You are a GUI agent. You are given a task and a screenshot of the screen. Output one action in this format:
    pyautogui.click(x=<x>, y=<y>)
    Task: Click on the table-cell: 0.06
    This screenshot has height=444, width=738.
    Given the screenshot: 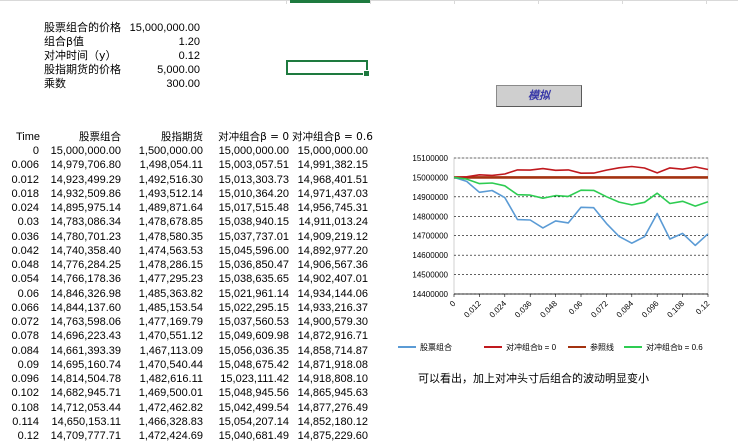 What is the action you would take?
    pyautogui.click(x=28, y=293)
    